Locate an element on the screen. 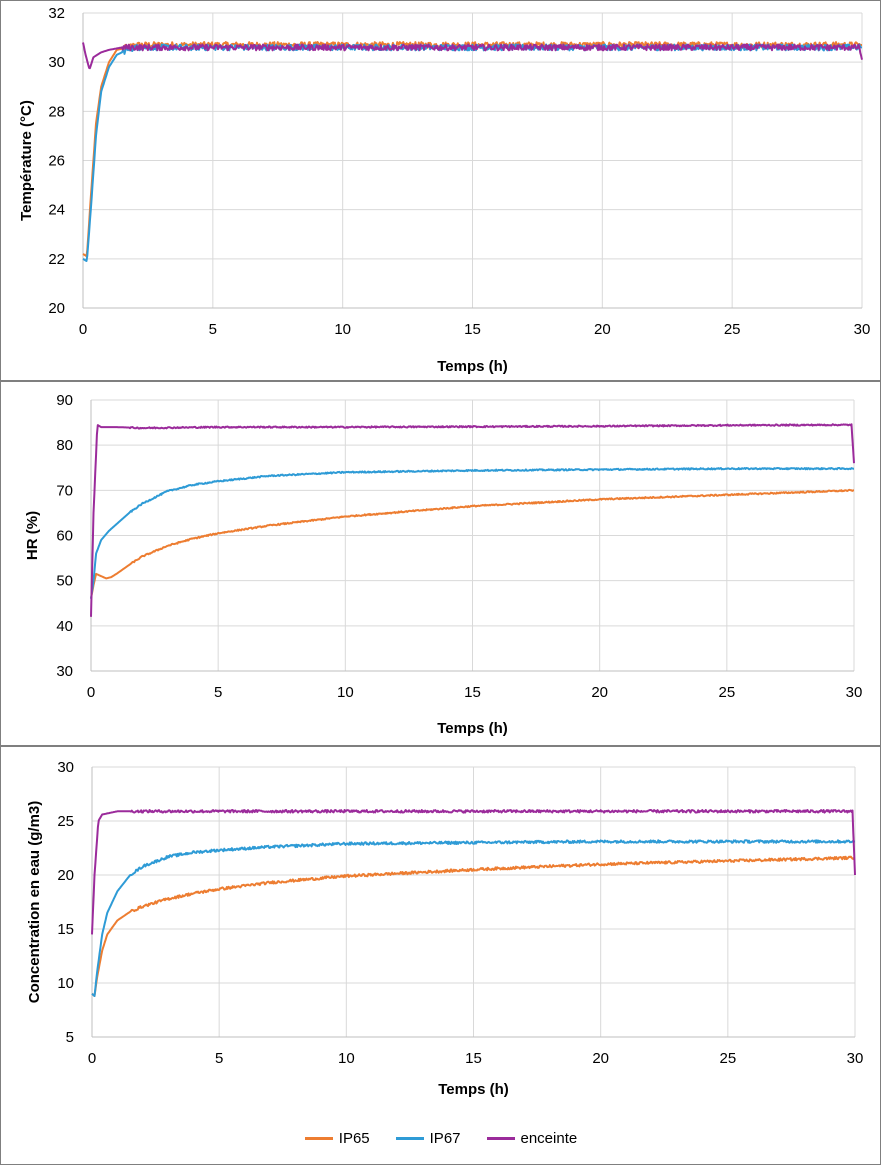 Image resolution: width=882 pixels, height=1166 pixels. legend: IP65 IP67 enceinte is located at coordinates (441, 1138).